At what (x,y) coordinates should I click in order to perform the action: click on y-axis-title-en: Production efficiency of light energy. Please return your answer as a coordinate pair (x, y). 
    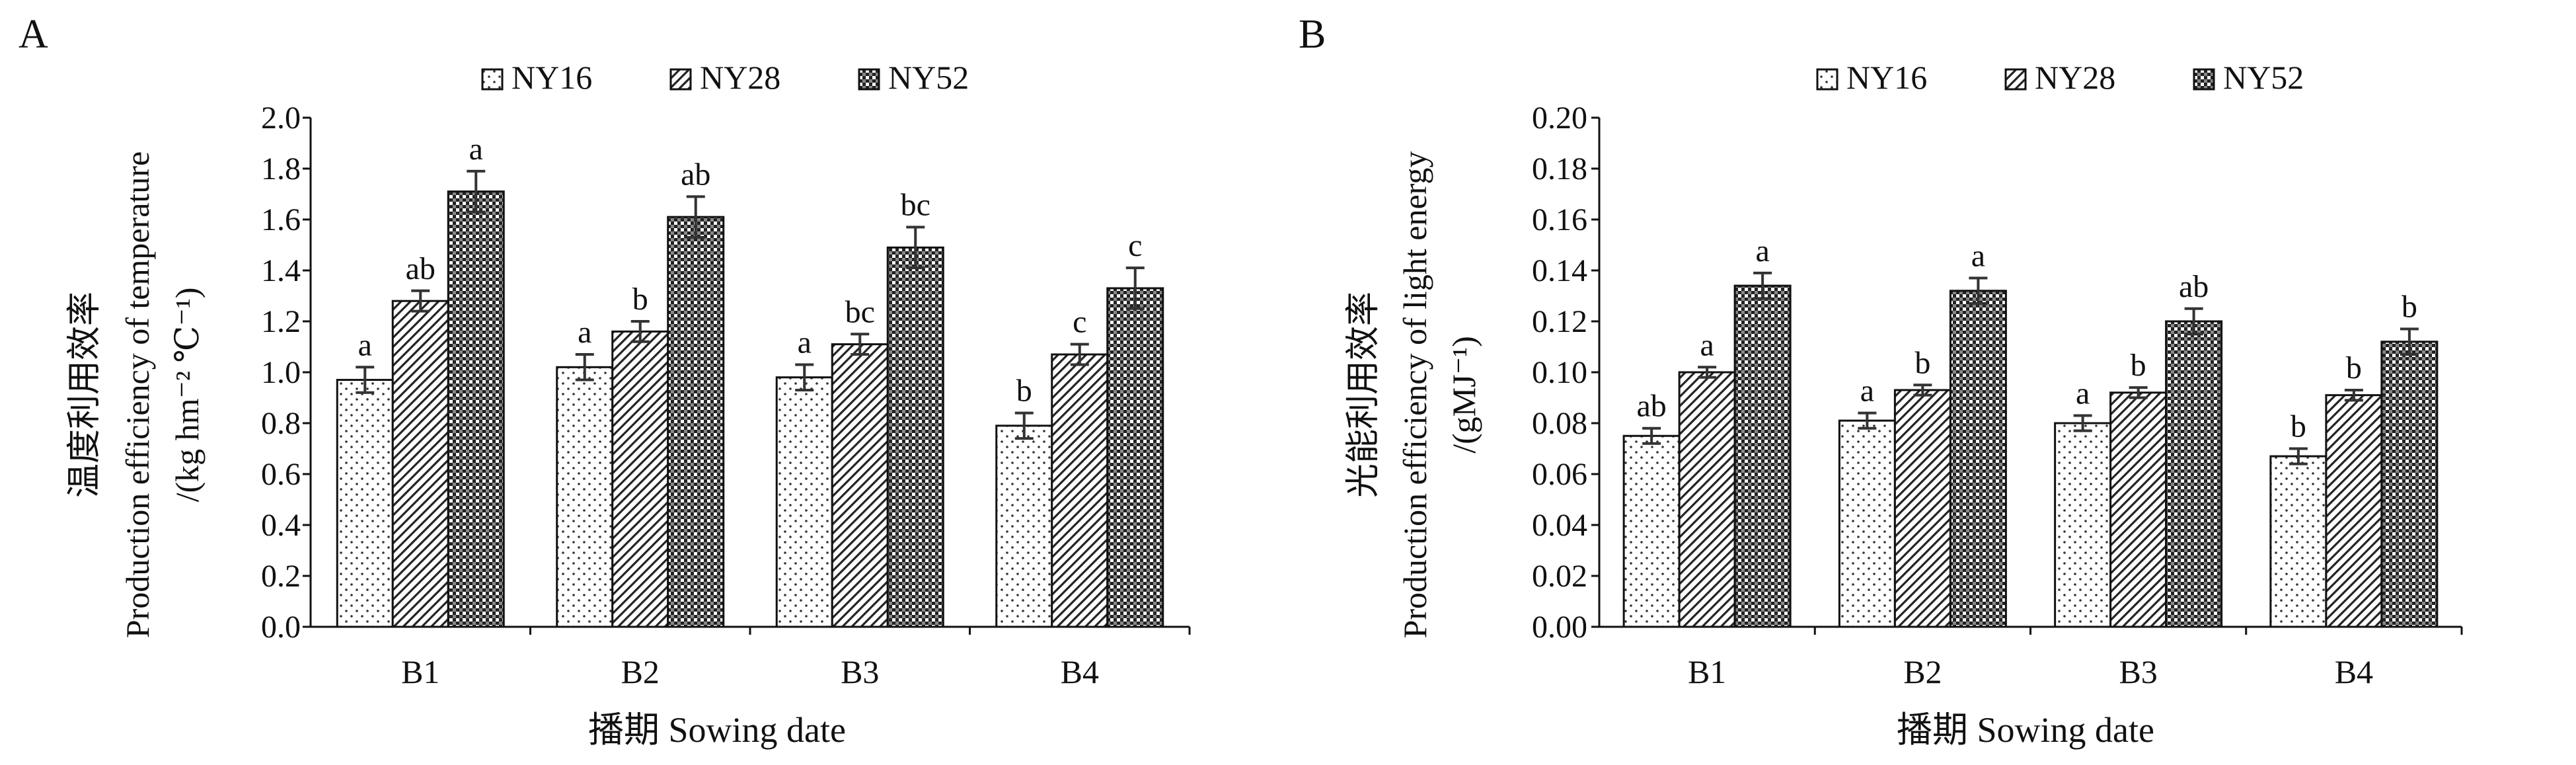
    Looking at the image, I should click on (1414, 395).